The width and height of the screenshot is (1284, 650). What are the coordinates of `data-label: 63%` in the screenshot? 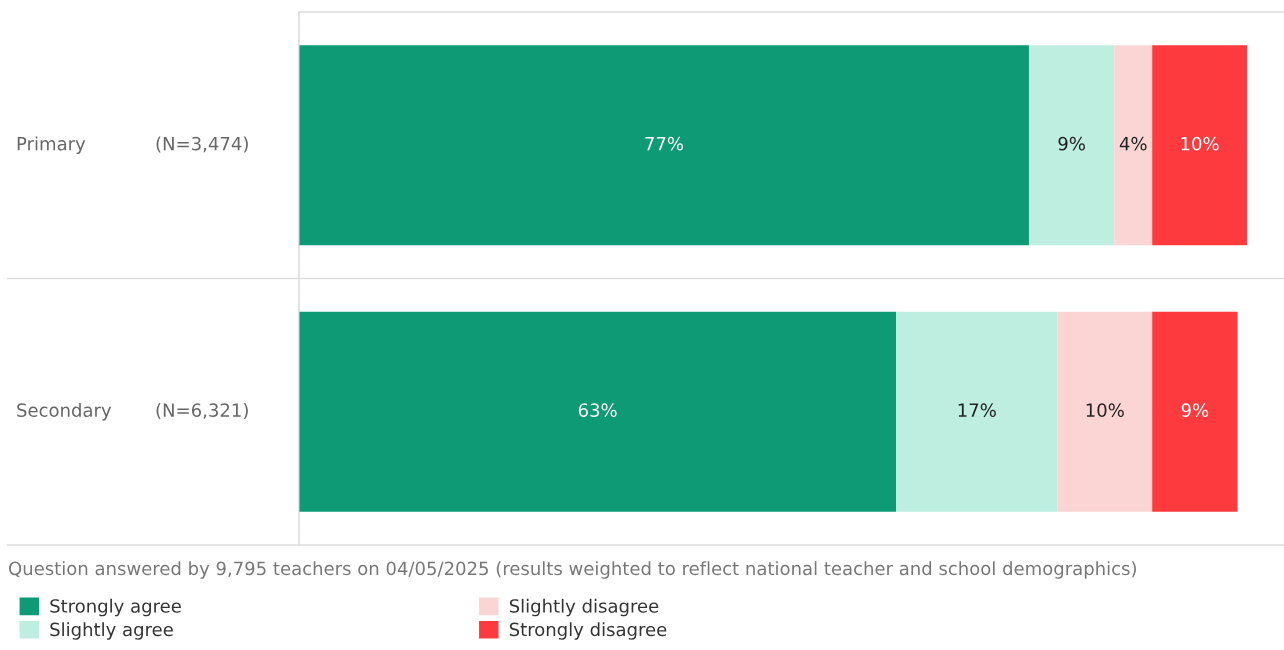 It's located at (597, 410).